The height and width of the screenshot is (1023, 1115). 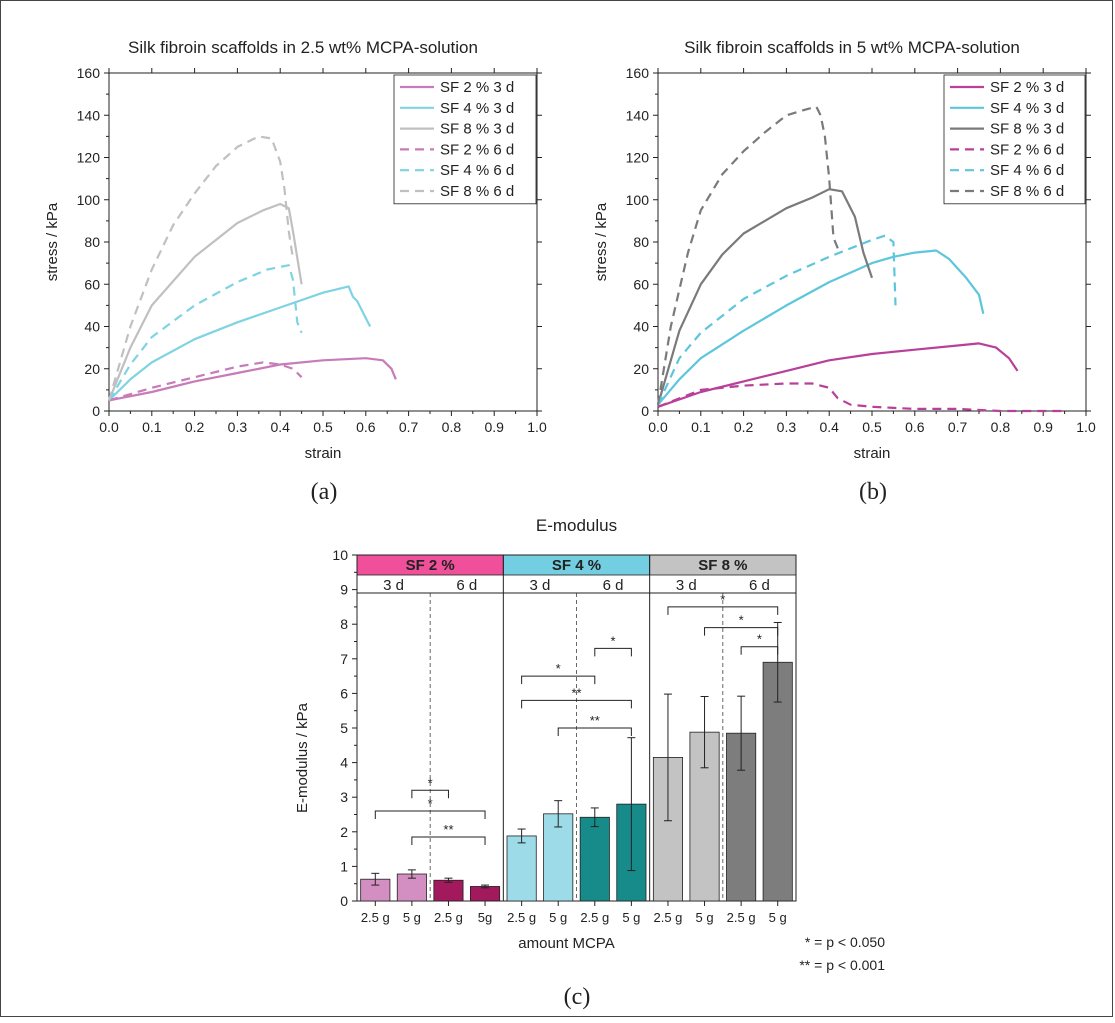 What do you see at coordinates (205, 381) in the screenshot?
I see `series-line-sf-2-6-d` at bounding box center [205, 381].